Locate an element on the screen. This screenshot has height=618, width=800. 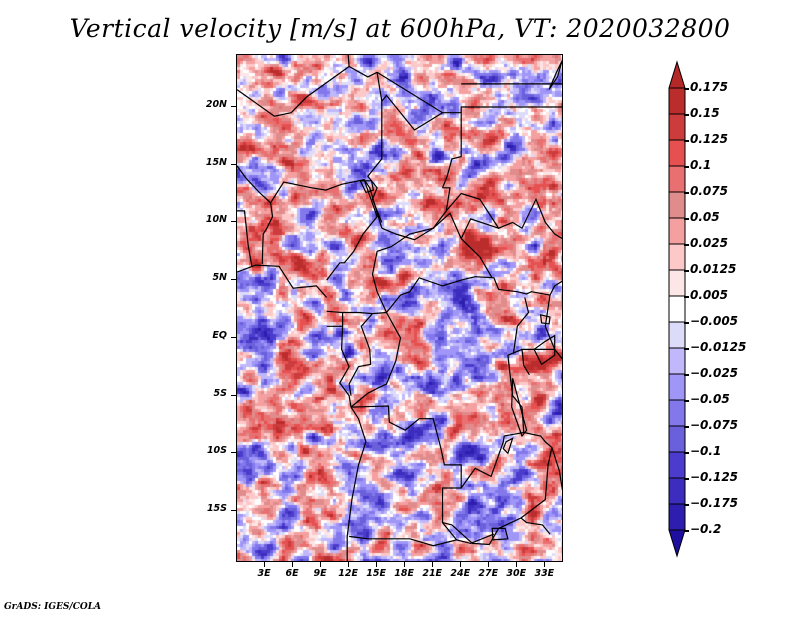
colorbar-level-label: −0.025 is located at coordinates (714, 373).